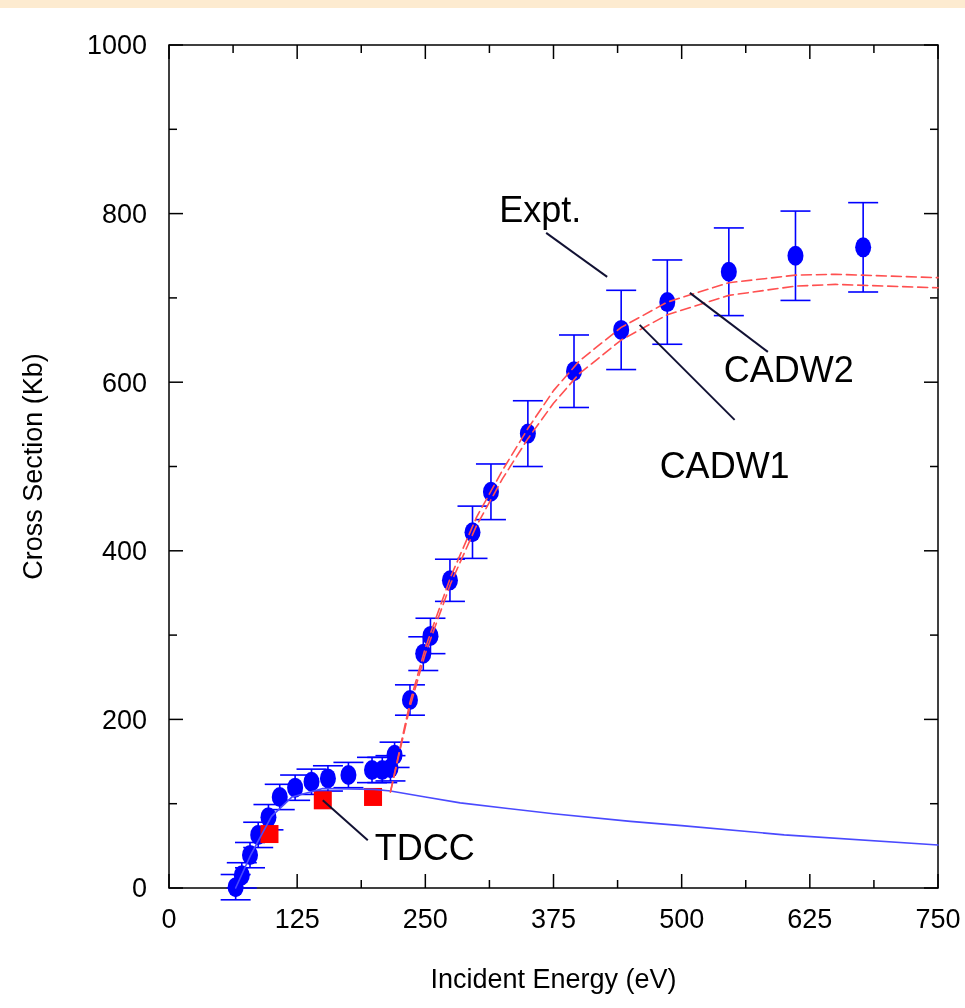 Image resolution: width=965 pixels, height=1008 pixels. What do you see at coordinates (424, 848) in the screenshot?
I see `annotation: TDCC` at bounding box center [424, 848].